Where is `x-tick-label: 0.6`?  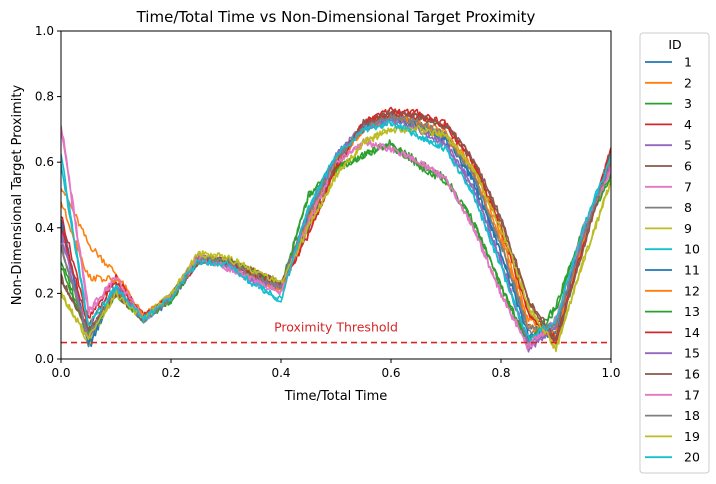 x-tick-label: 0.6 is located at coordinates (390, 373).